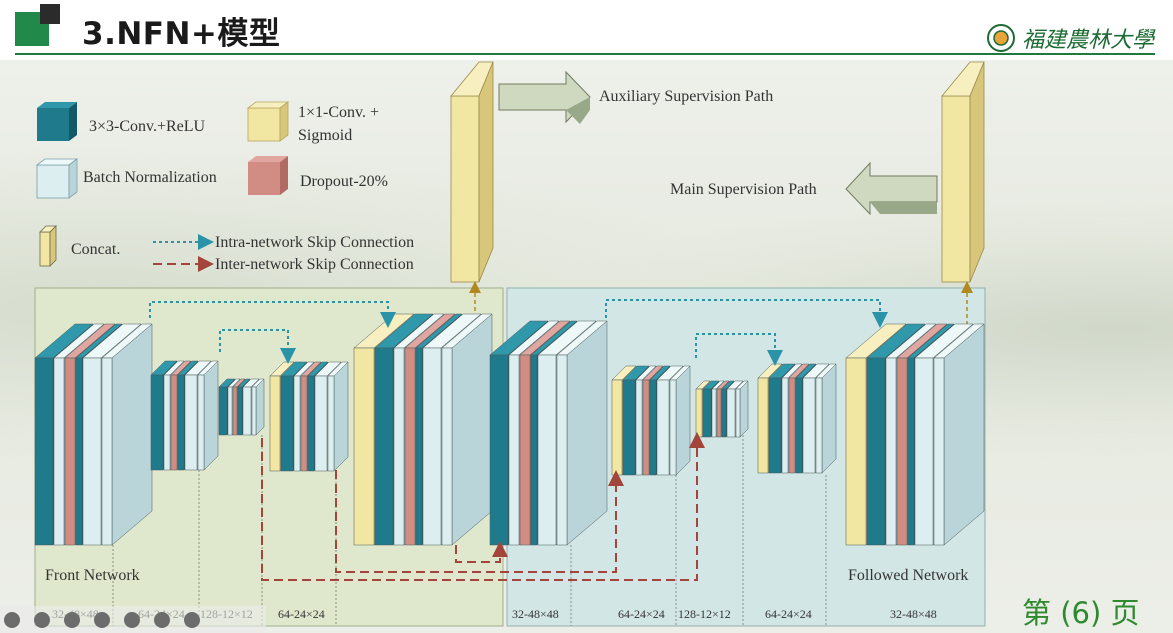  What do you see at coordinates (42, 619) in the screenshot?
I see `next-icon` at bounding box center [42, 619].